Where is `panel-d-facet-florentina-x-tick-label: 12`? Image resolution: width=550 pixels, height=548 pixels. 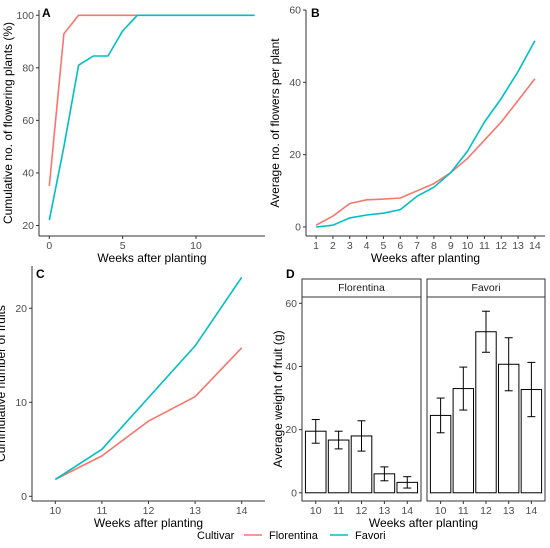 panel-d-facet-florentina-x-tick-label: 12 is located at coordinates (362, 511).